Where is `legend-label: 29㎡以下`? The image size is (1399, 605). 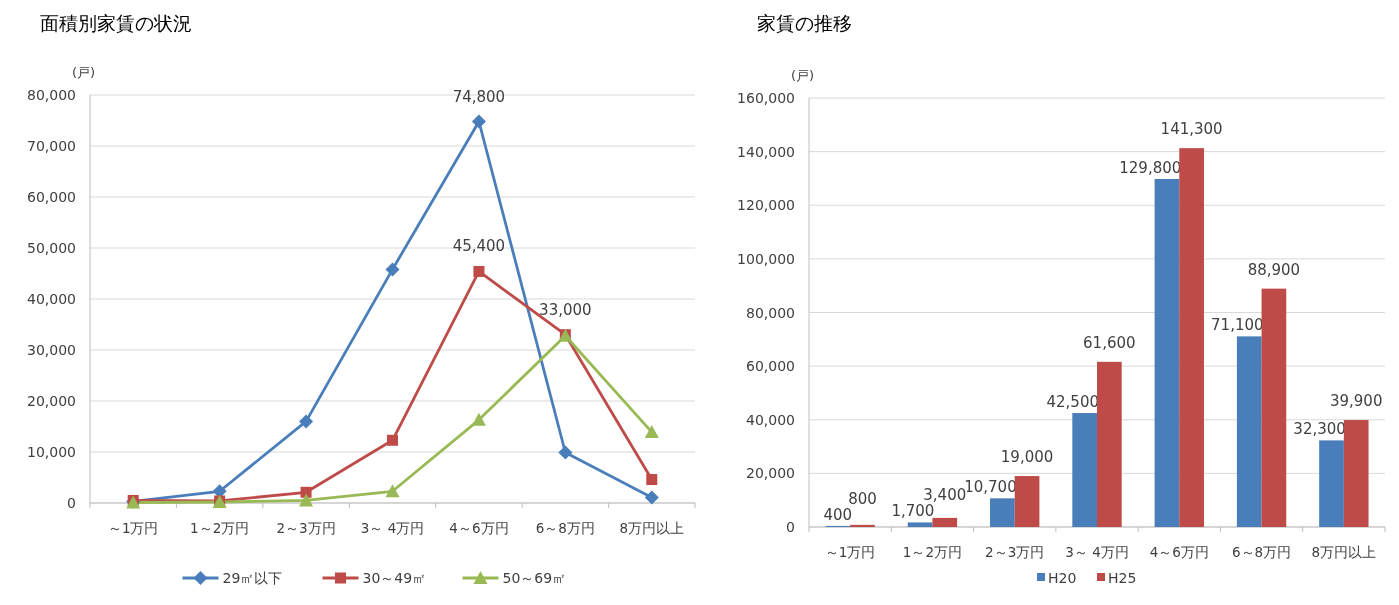 legend-label: 29㎡以下 is located at coordinates (252, 578).